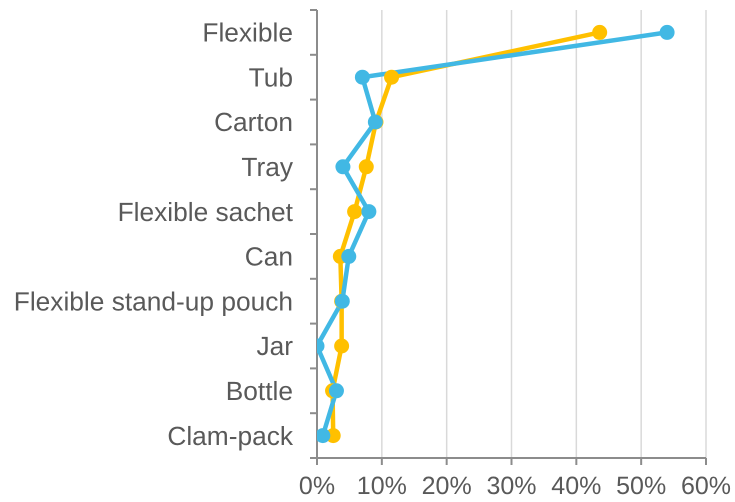  I want to click on x-tick-label: 60%, so click(706, 486).